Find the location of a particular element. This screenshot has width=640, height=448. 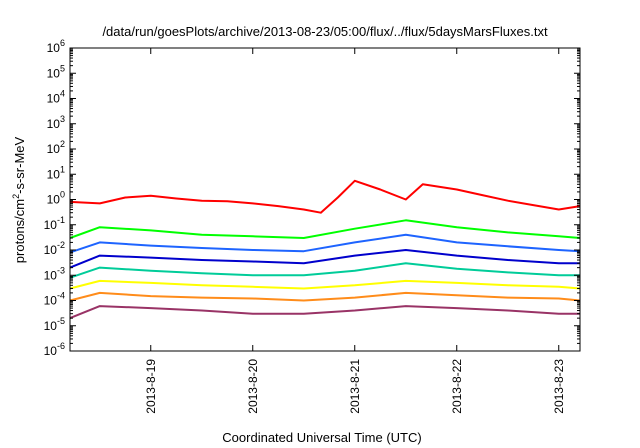

y-tick-label: 10¹ is located at coordinates (56, 172).